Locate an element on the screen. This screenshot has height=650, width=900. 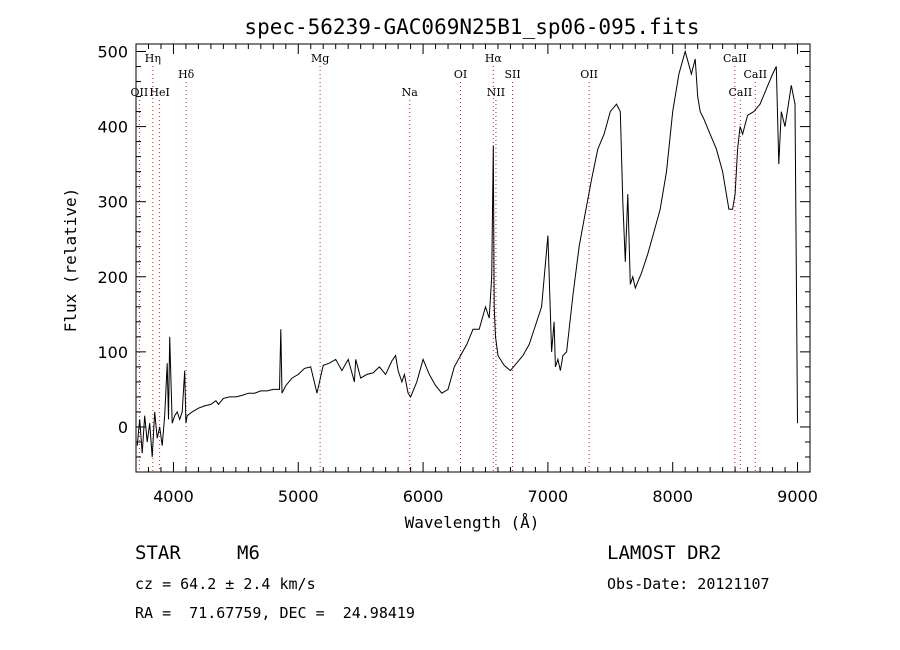
x-tick-label: 7000 is located at coordinates (548, 496).